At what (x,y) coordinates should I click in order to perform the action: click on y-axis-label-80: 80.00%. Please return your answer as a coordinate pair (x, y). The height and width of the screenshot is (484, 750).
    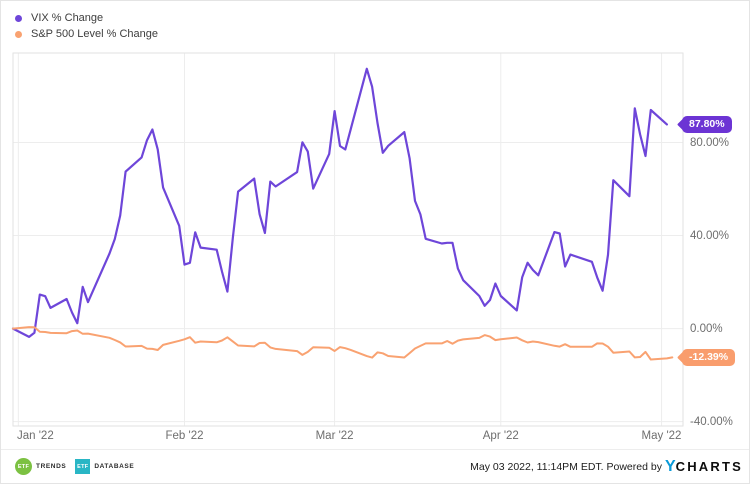
    Looking at the image, I should click on (710, 142).